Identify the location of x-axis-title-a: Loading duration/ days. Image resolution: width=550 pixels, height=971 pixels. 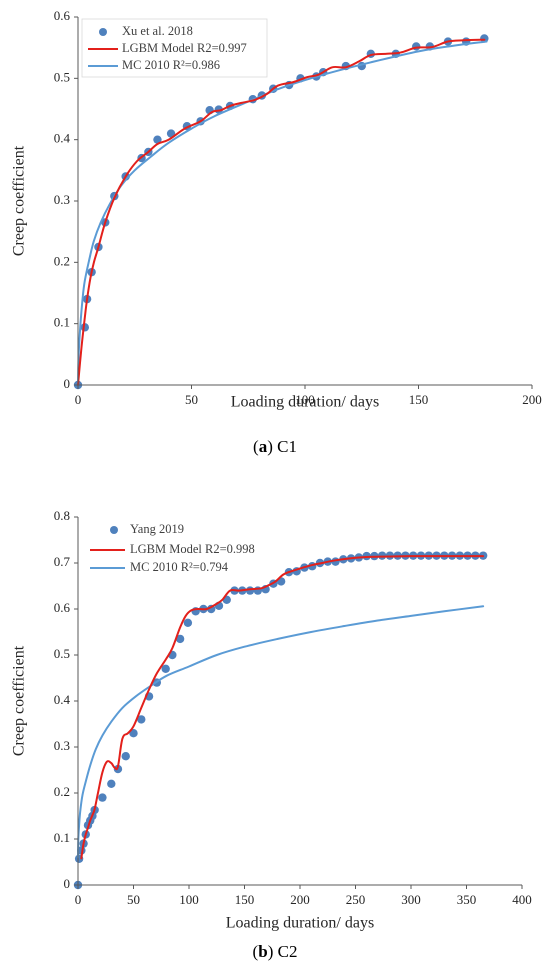
(305, 402).